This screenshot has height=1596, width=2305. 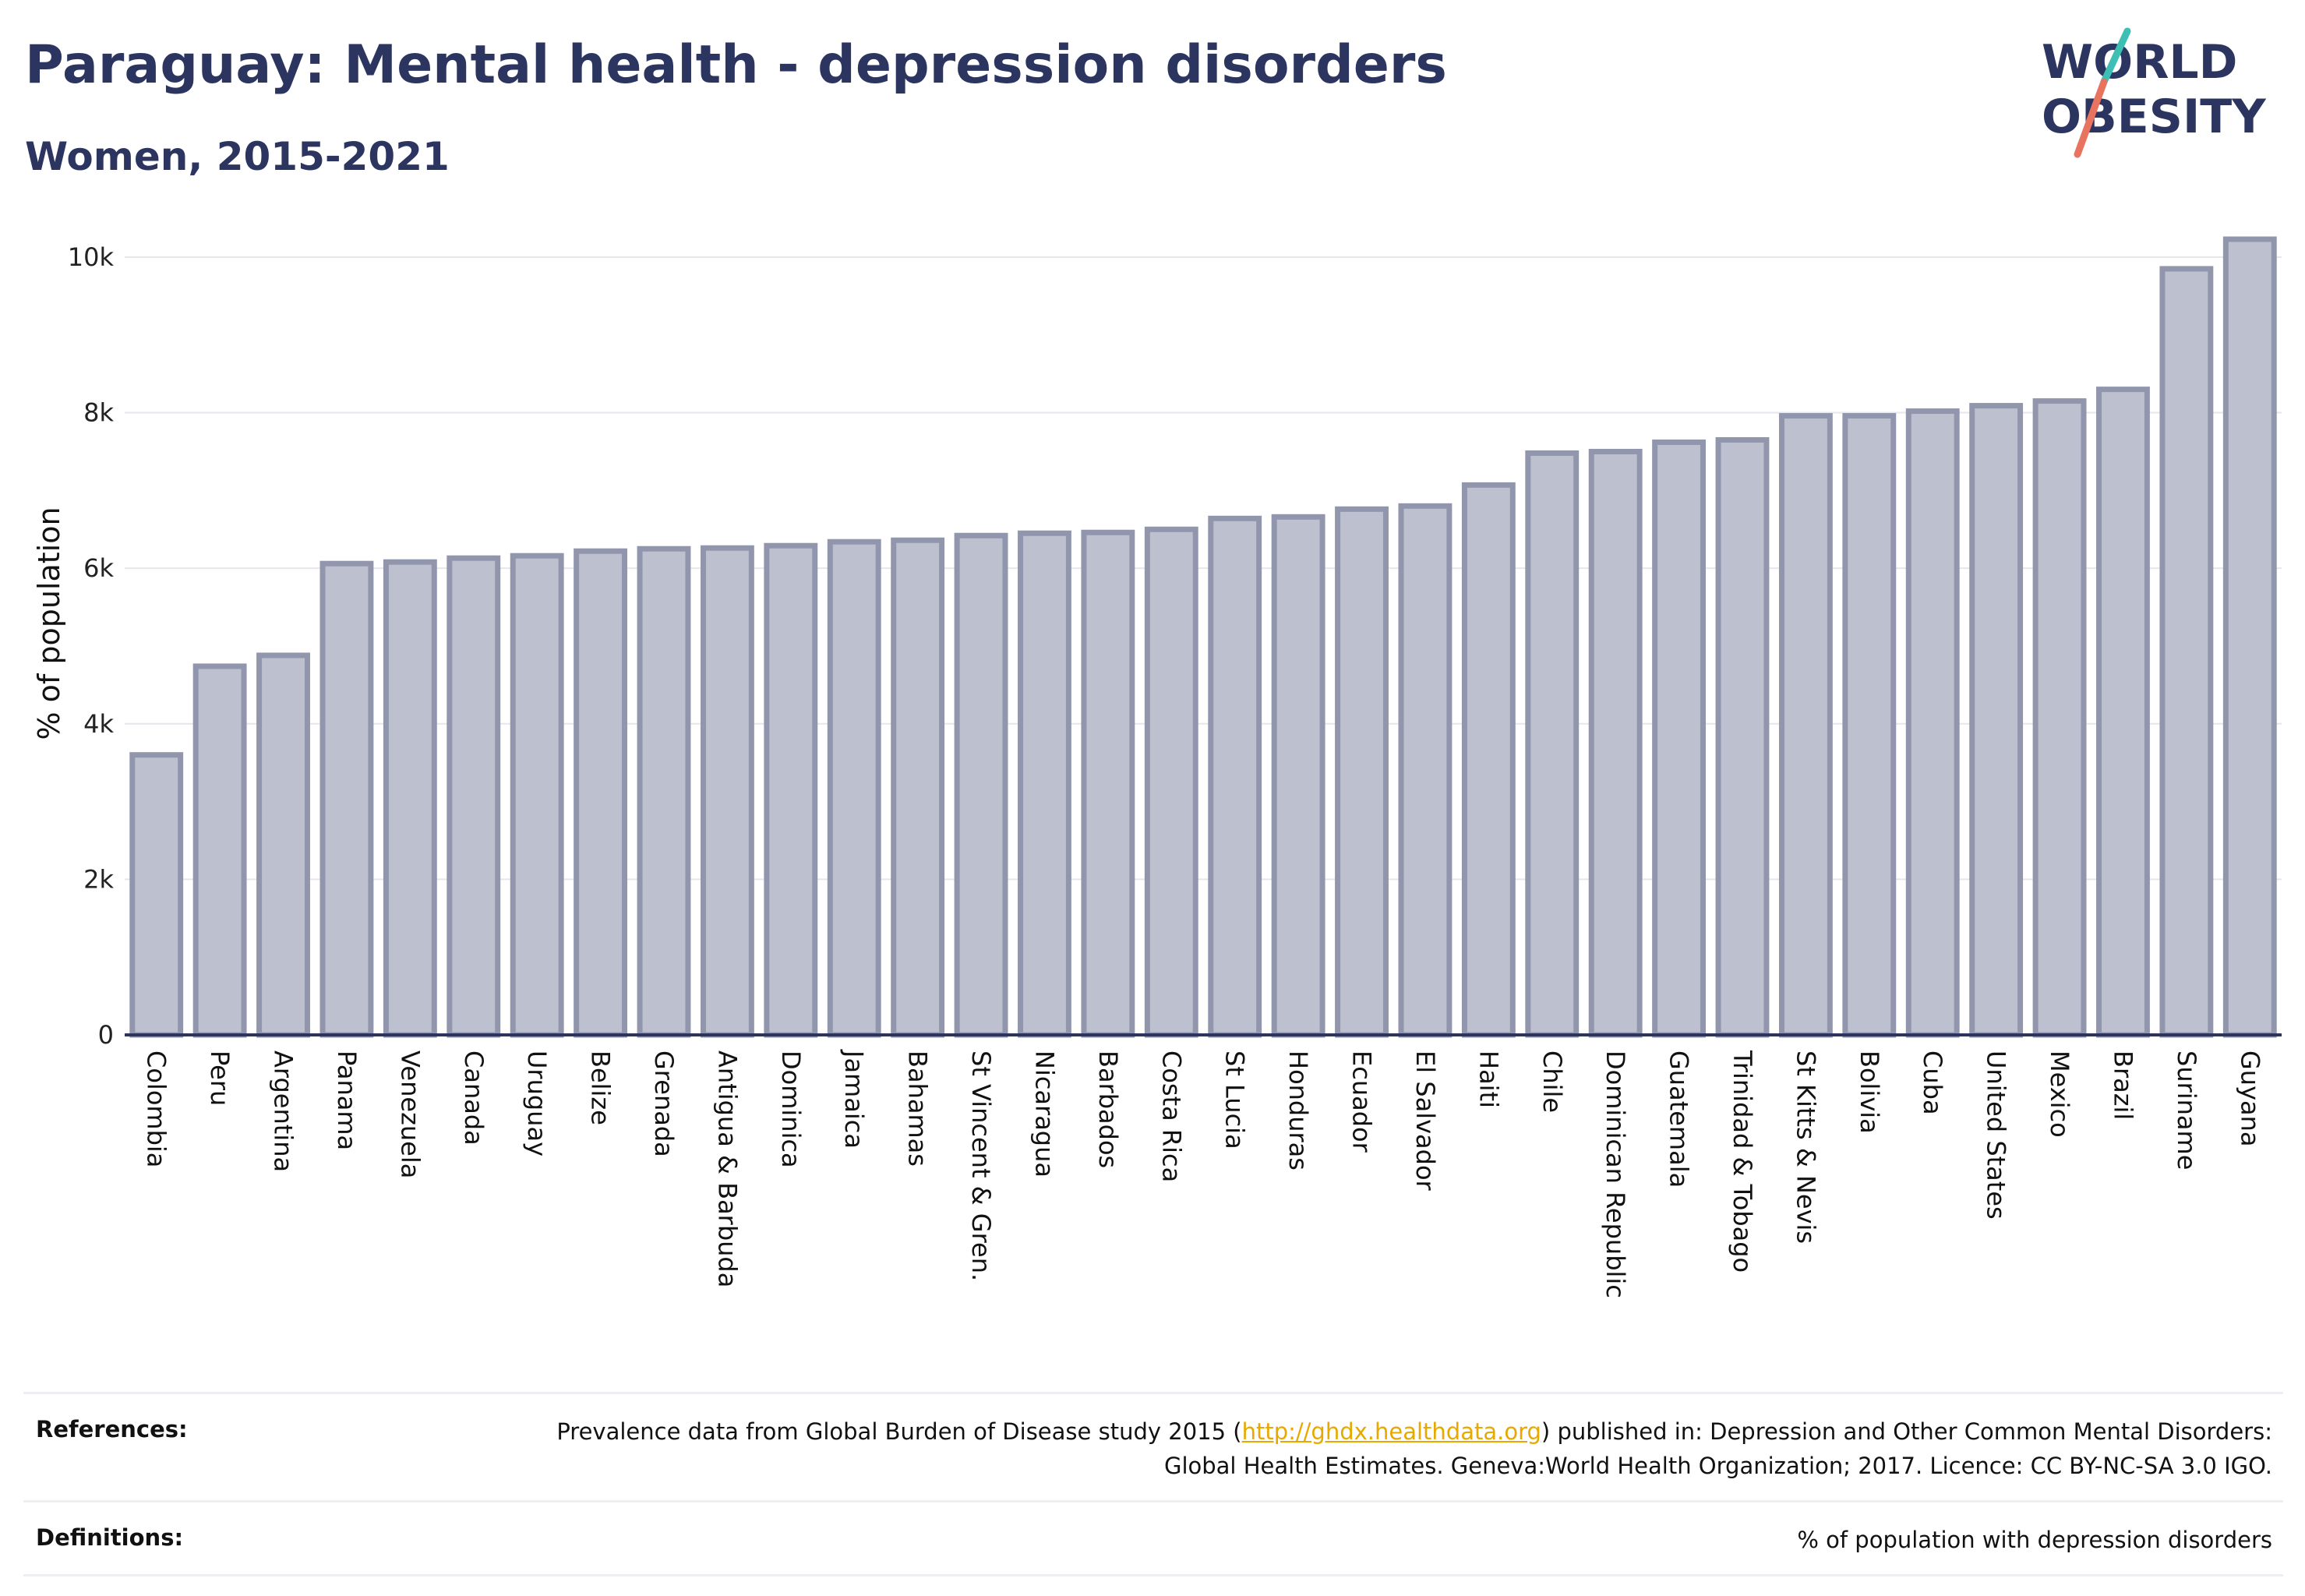 I want to click on x-tick-label: St Kitts & Nevis, so click(x=1805, y=1147).